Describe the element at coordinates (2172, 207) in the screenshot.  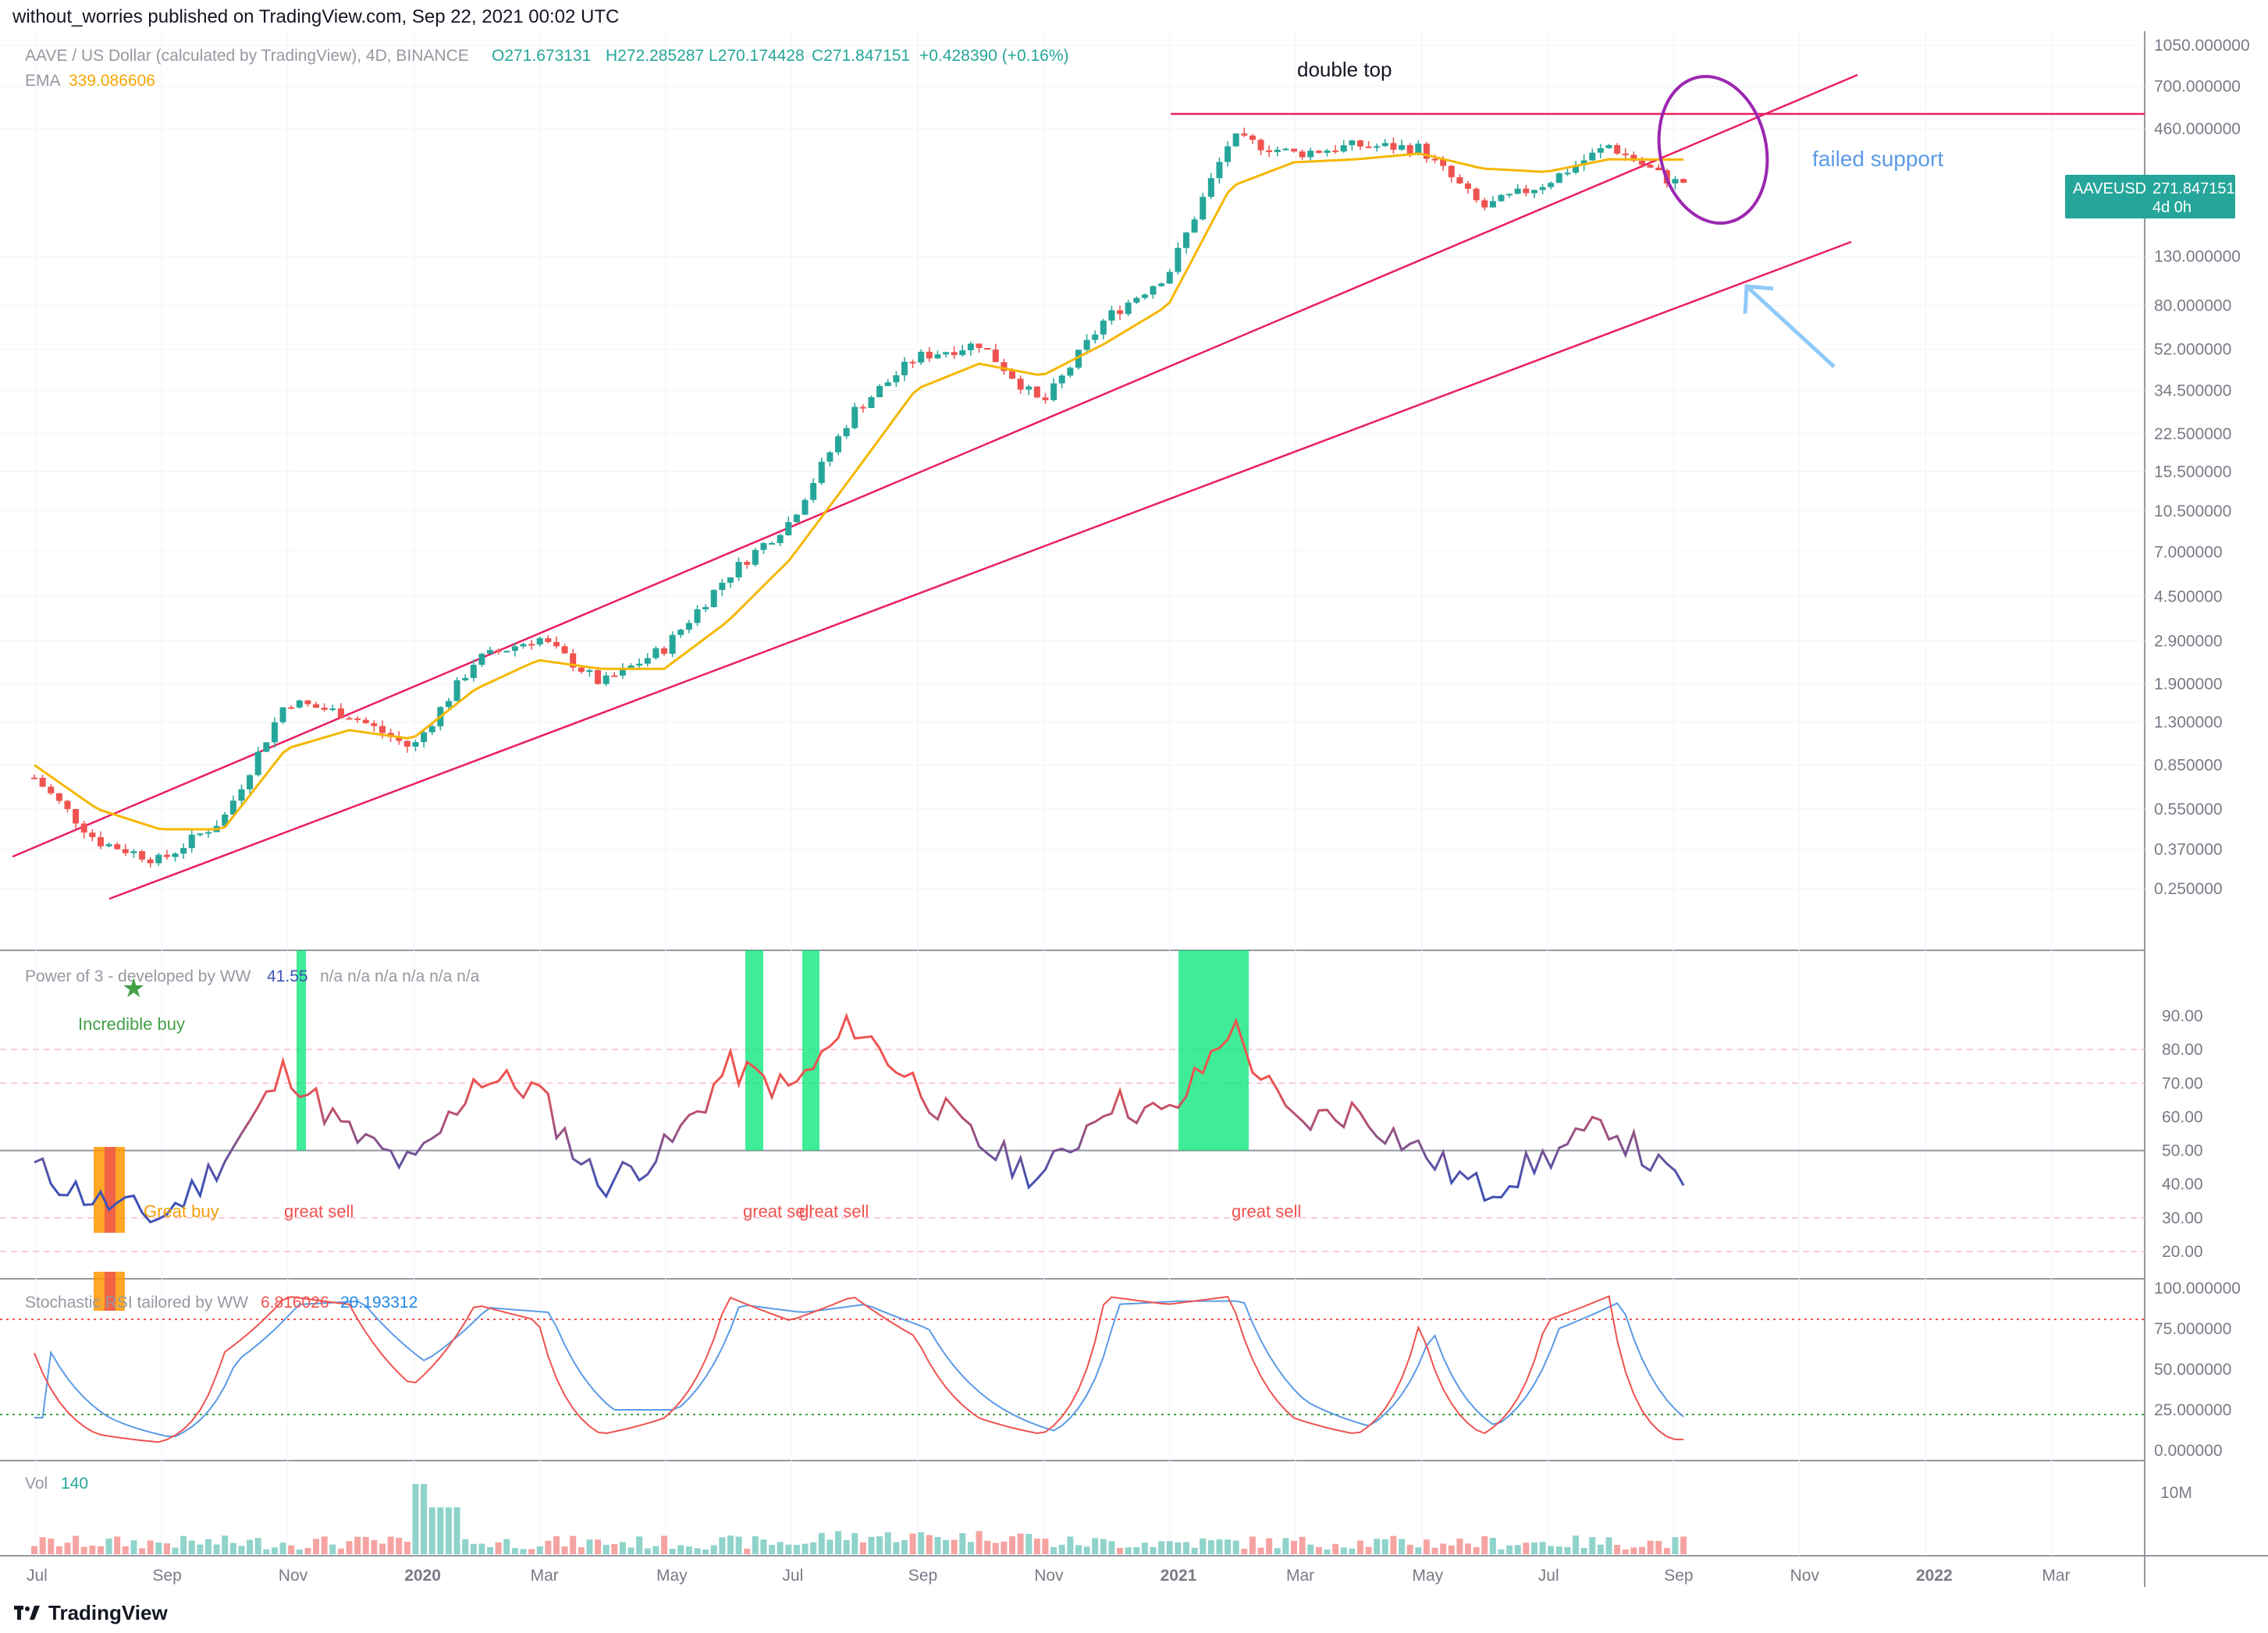
I see `price-tag-countdown: 4d 0h` at that location.